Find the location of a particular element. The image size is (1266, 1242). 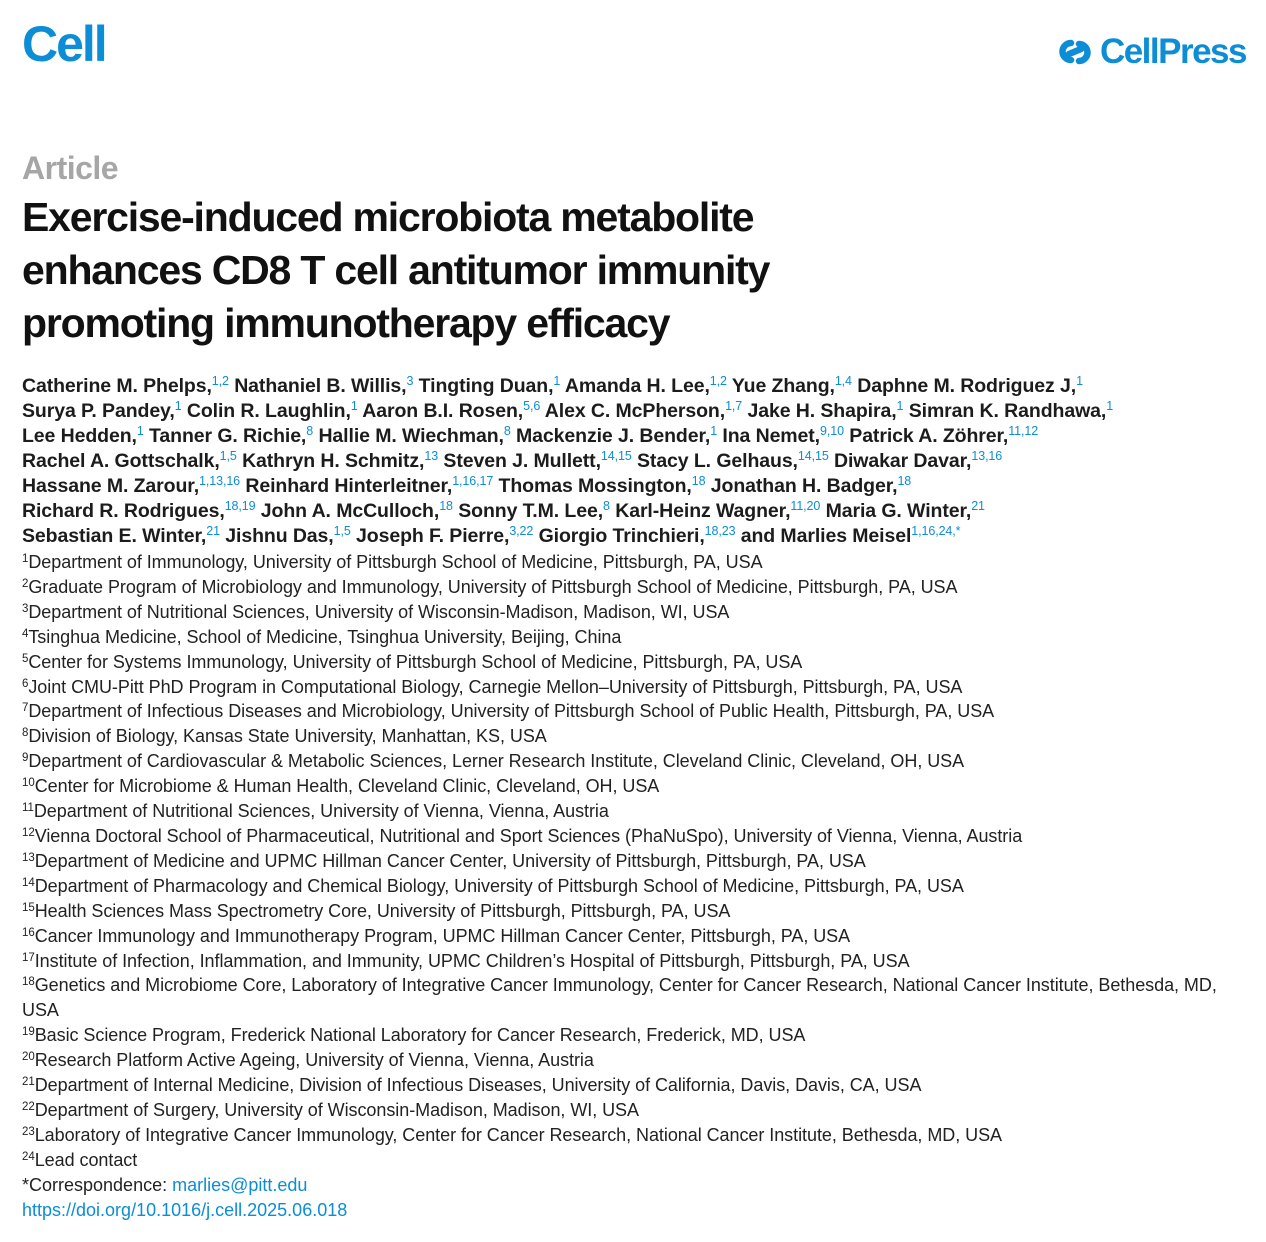

title-line: enhances CD8 T cell antitumor immunity is located at coordinates (396, 270).